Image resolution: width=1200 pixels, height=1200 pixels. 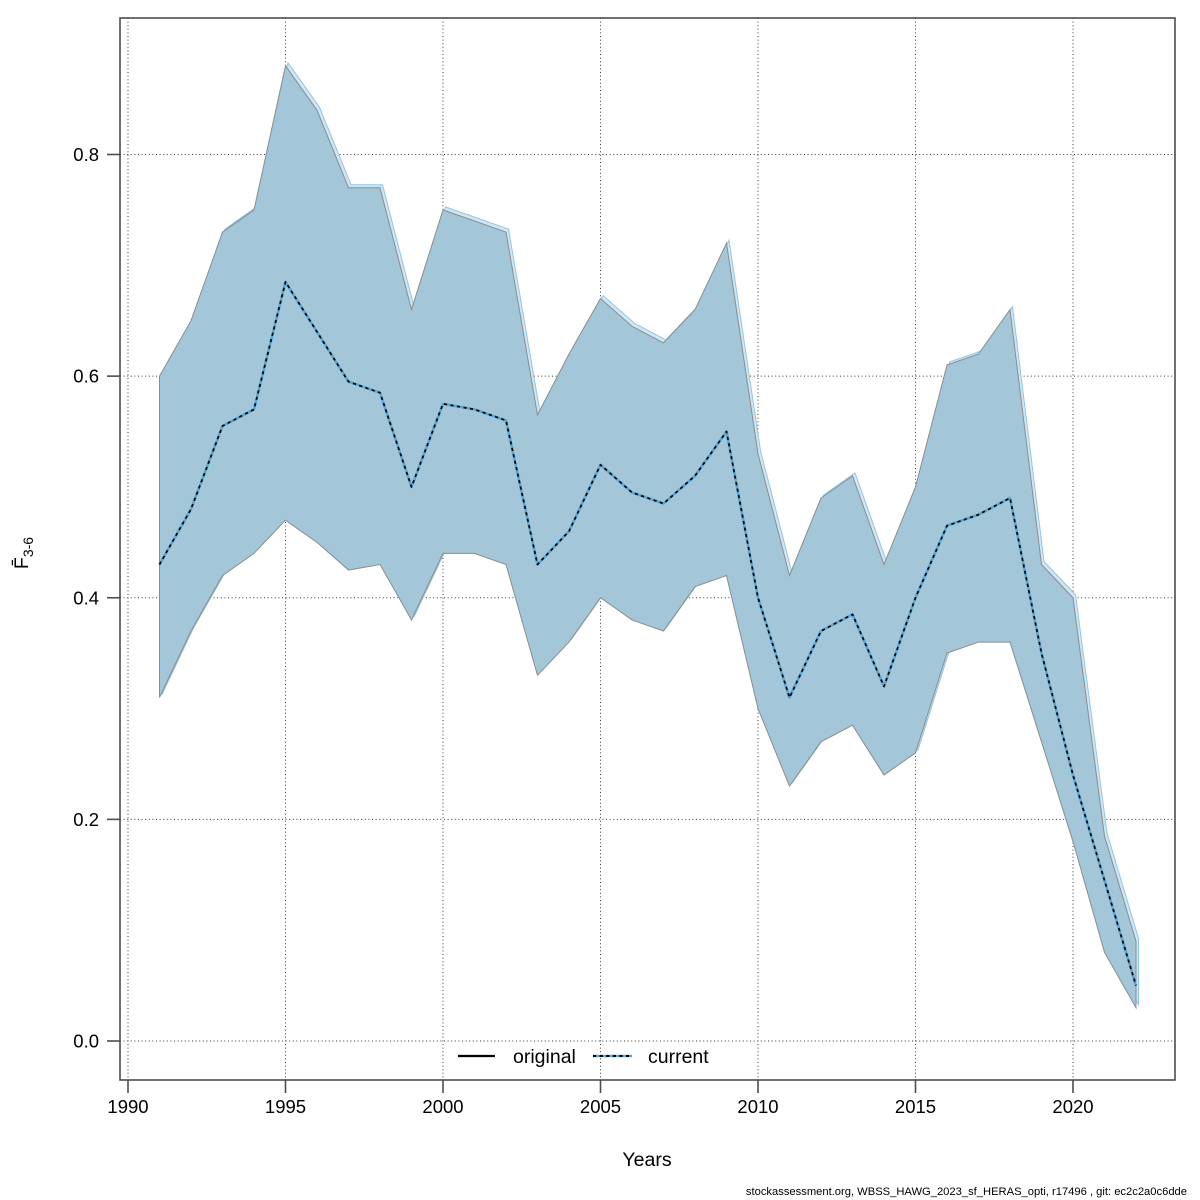 What do you see at coordinates (757, 1106) in the screenshot?
I see `x-tick-label: 2010` at bounding box center [757, 1106].